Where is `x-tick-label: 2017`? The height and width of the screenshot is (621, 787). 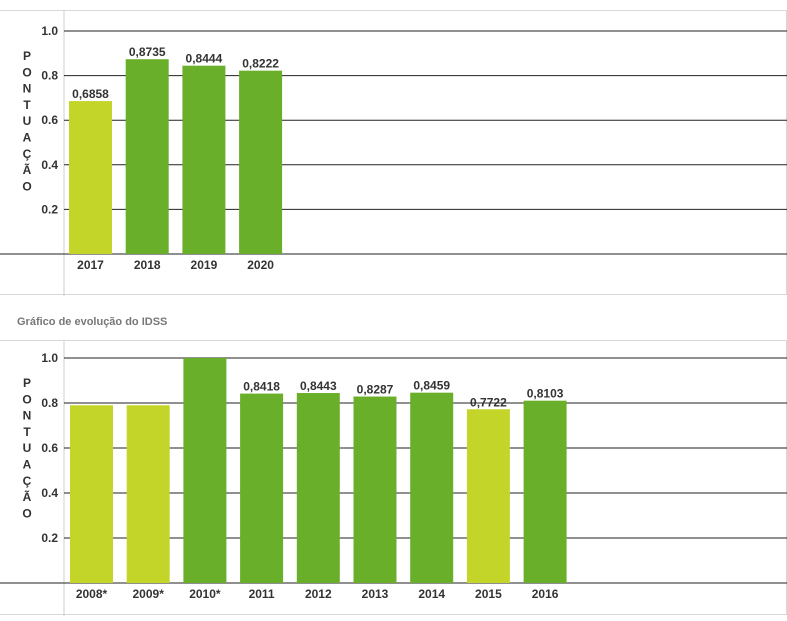
x-tick-label: 2017 is located at coordinates (90, 265).